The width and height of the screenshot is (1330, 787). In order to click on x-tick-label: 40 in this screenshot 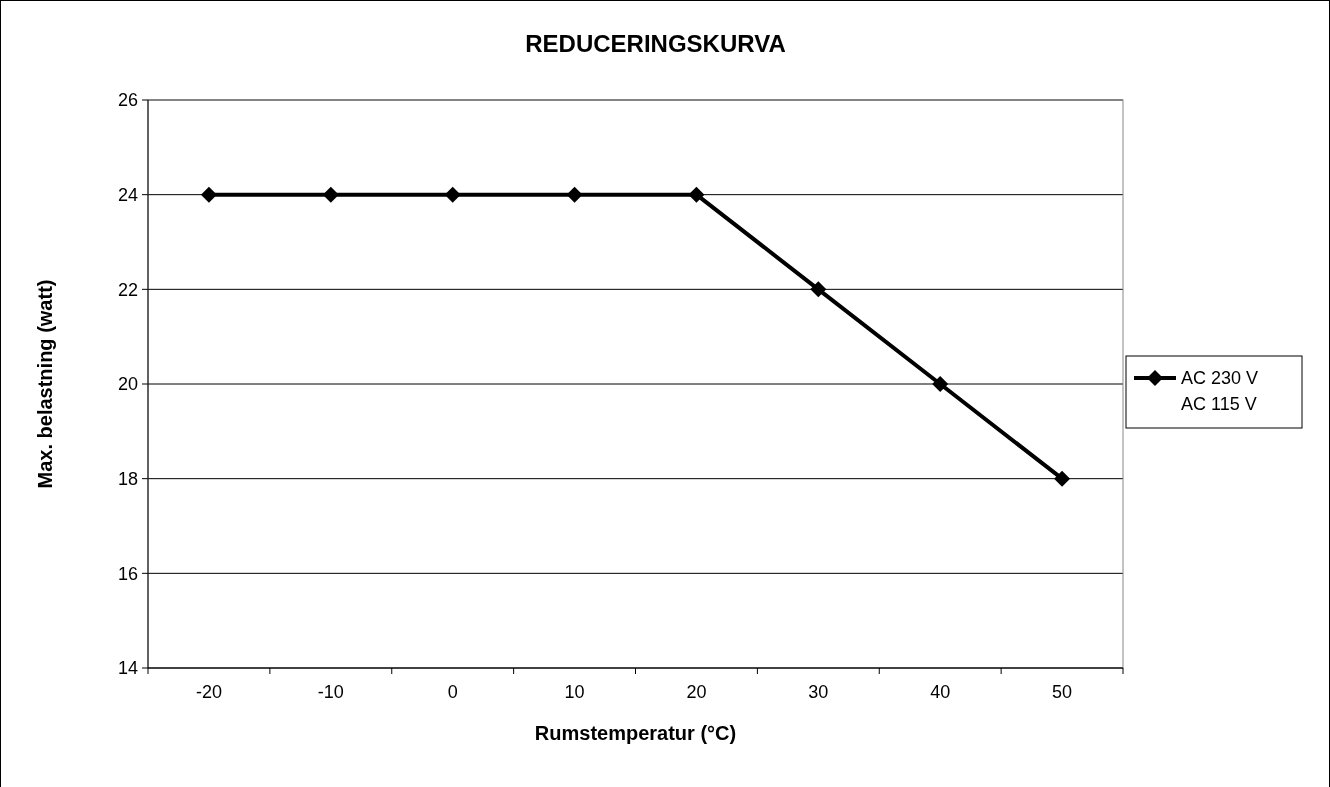, I will do `click(940, 692)`.